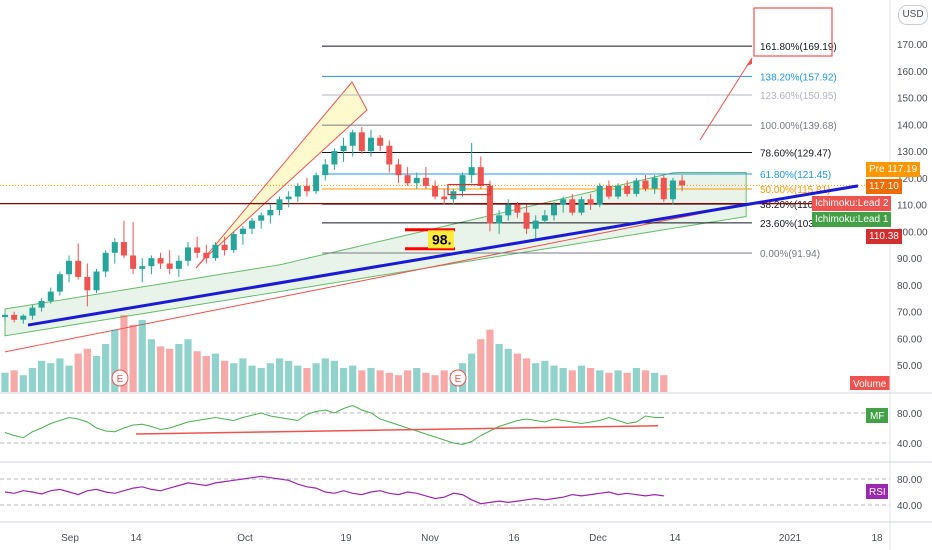  I want to click on y-tick-label: 150.00, so click(912, 99).